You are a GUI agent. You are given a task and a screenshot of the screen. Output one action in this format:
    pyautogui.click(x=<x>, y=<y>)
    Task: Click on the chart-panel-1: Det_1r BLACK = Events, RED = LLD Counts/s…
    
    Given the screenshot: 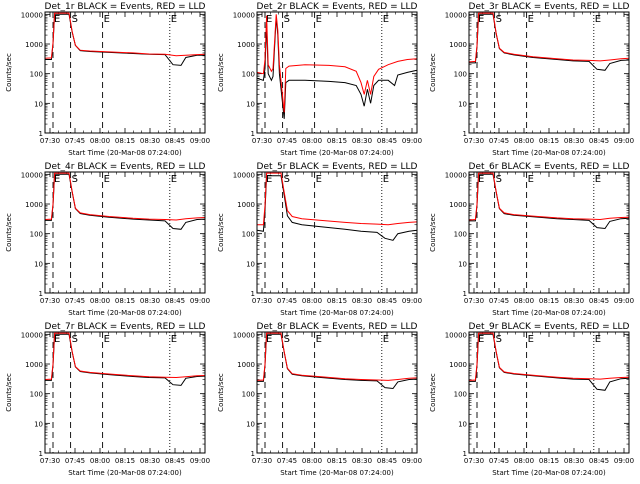 What is the action you would take?
    pyautogui.click(x=107, y=79)
    